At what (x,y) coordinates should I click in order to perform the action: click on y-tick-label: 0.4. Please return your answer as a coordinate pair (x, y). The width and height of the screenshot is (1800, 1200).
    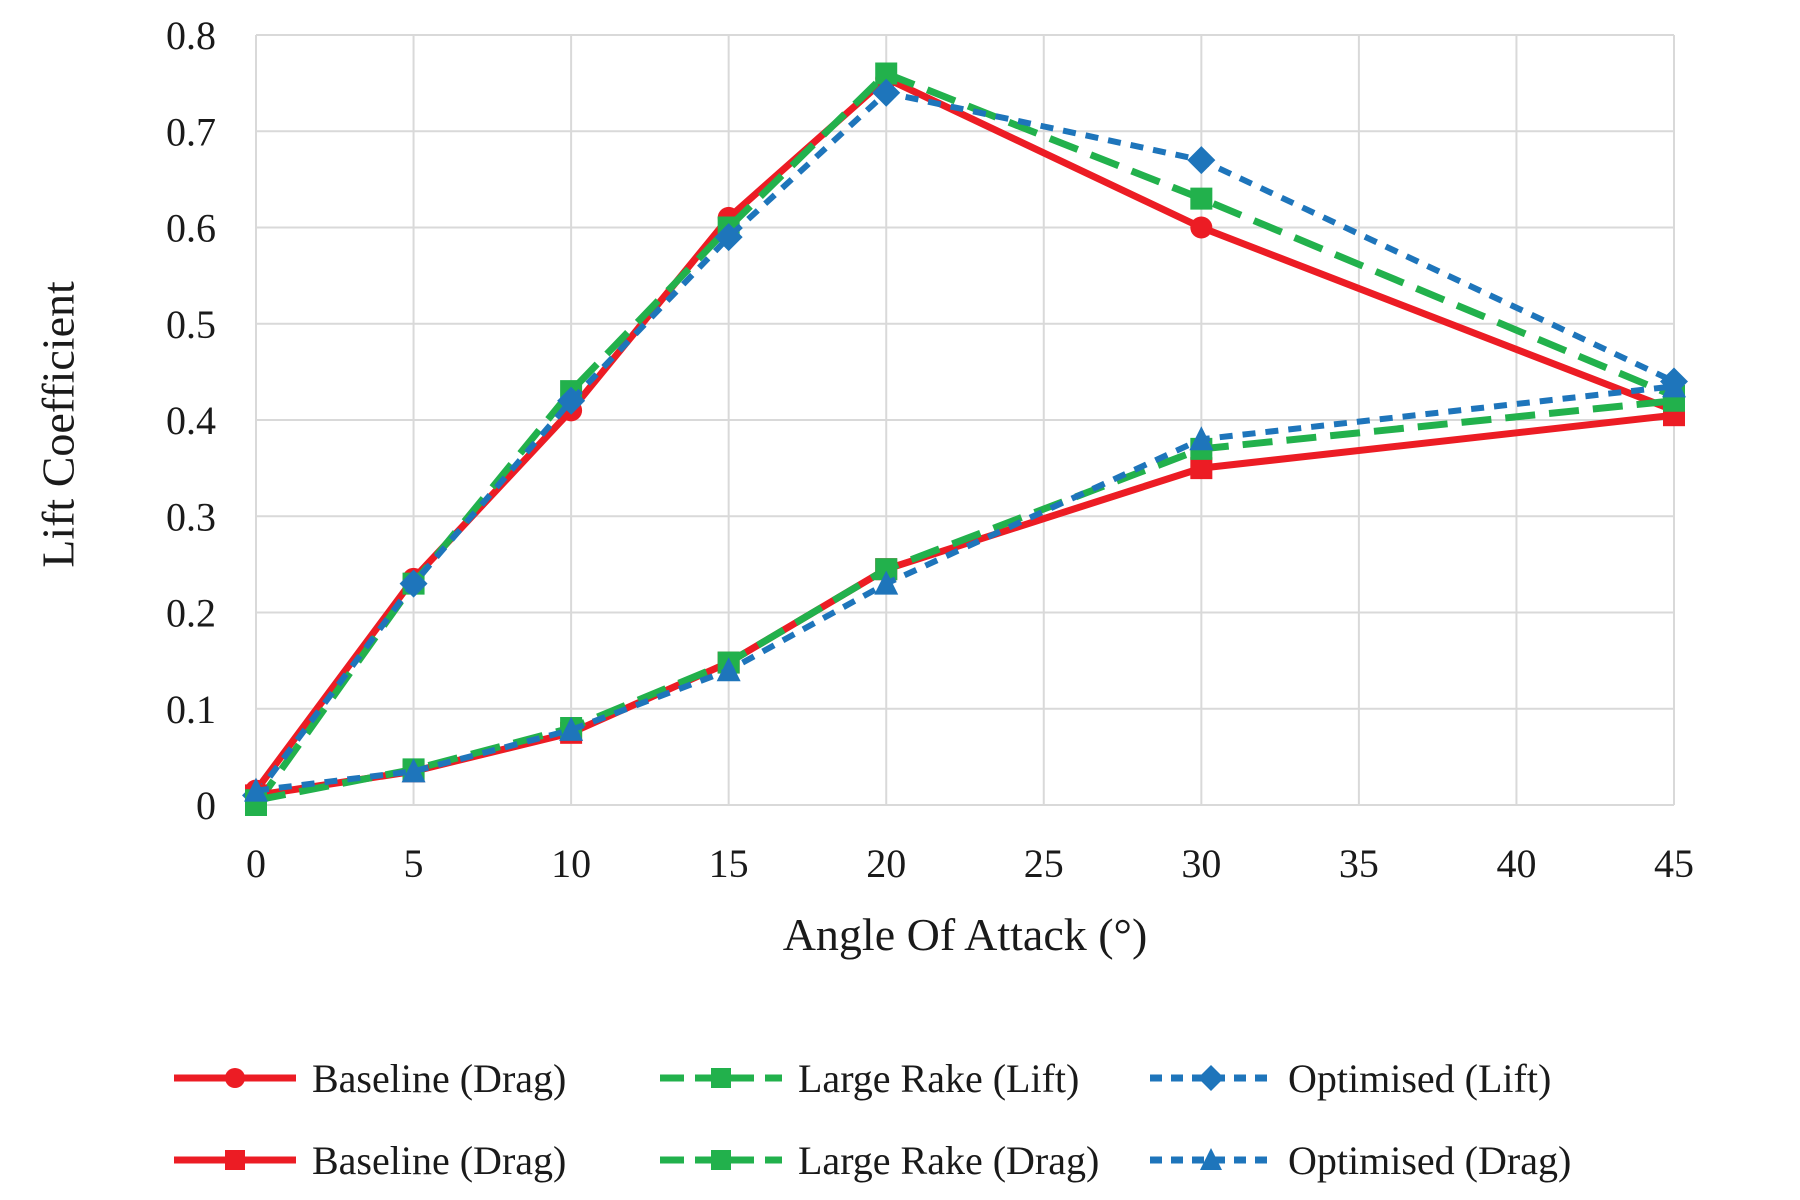
    Looking at the image, I should click on (191, 420).